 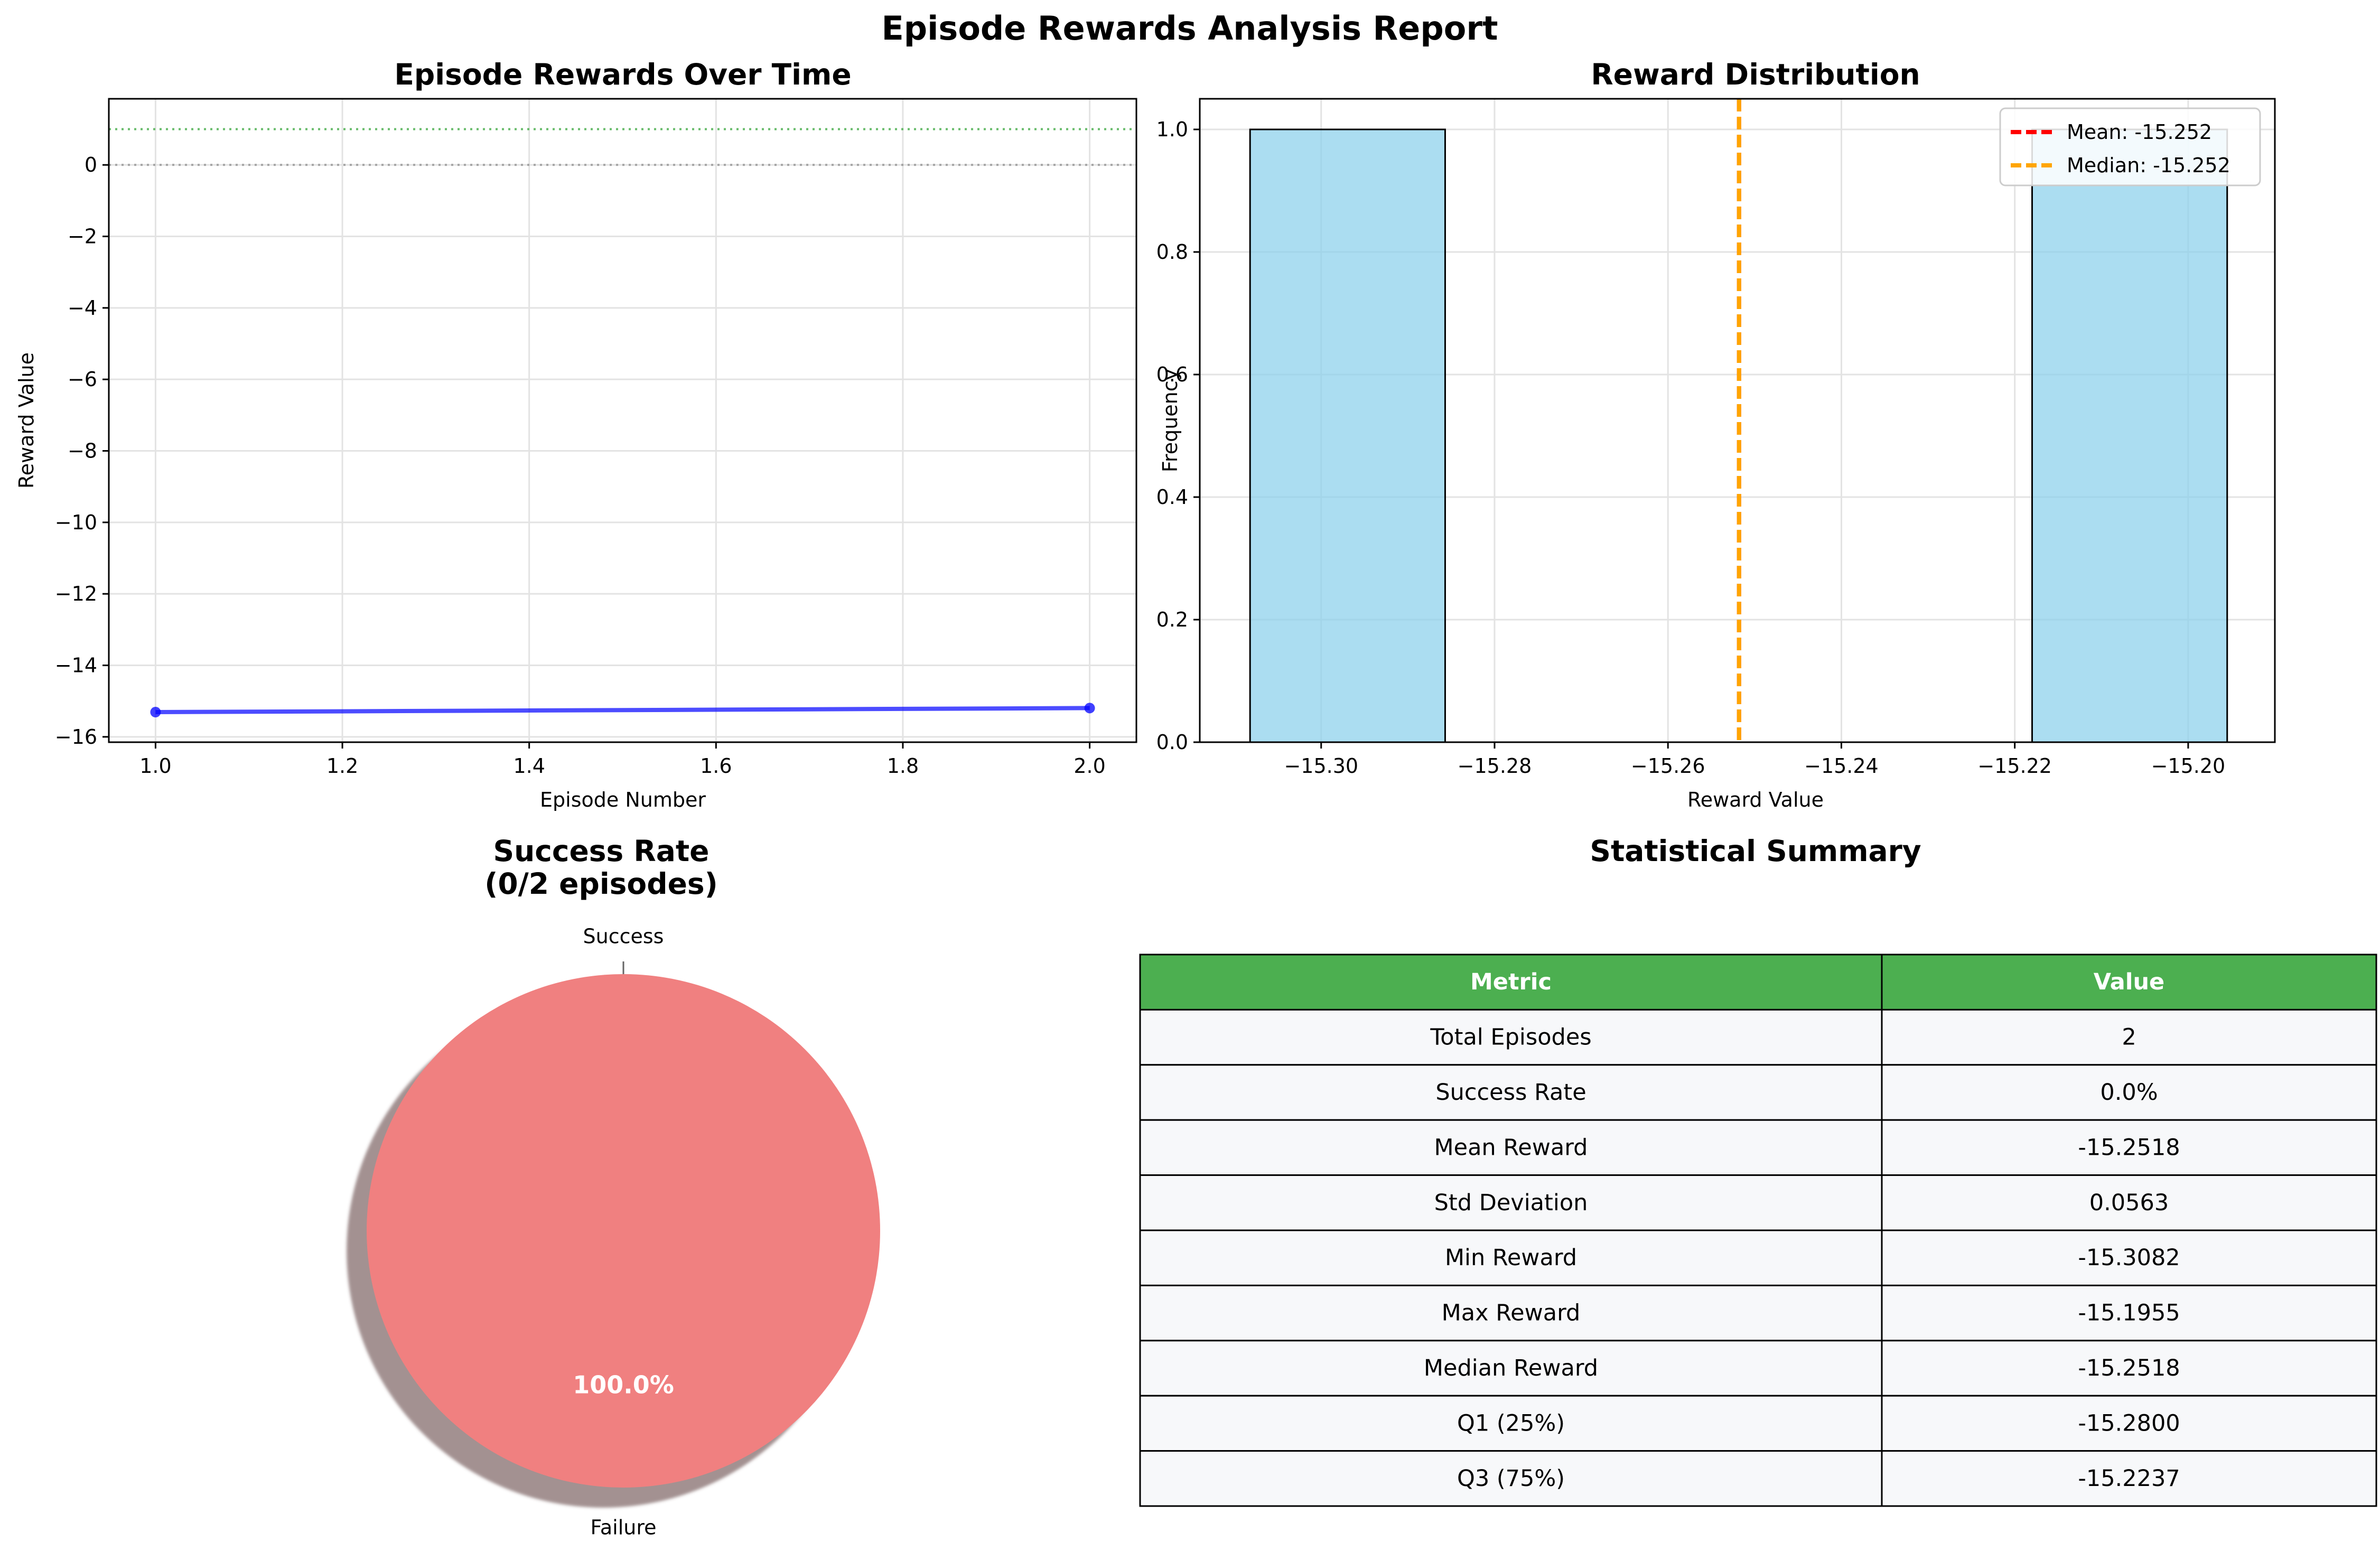 I want to click on line-chart-x-tick-label: 1.4, so click(x=529, y=766).